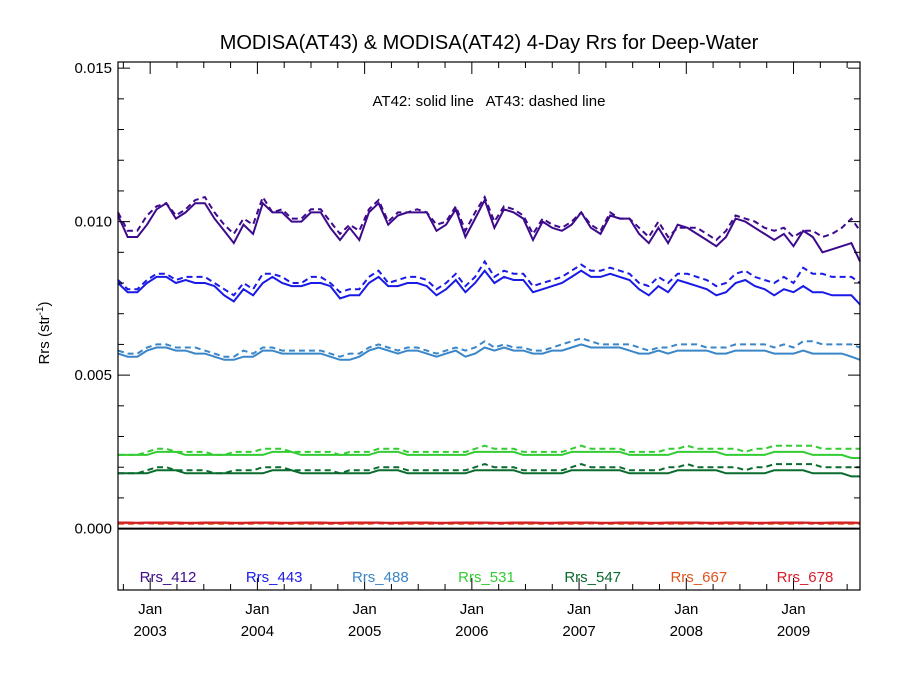 The height and width of the screenshot is (675, 900). Describe the element at coordinates (471, 631) in the screenshot. I see `x-tick-year-label: 2006` at that location.